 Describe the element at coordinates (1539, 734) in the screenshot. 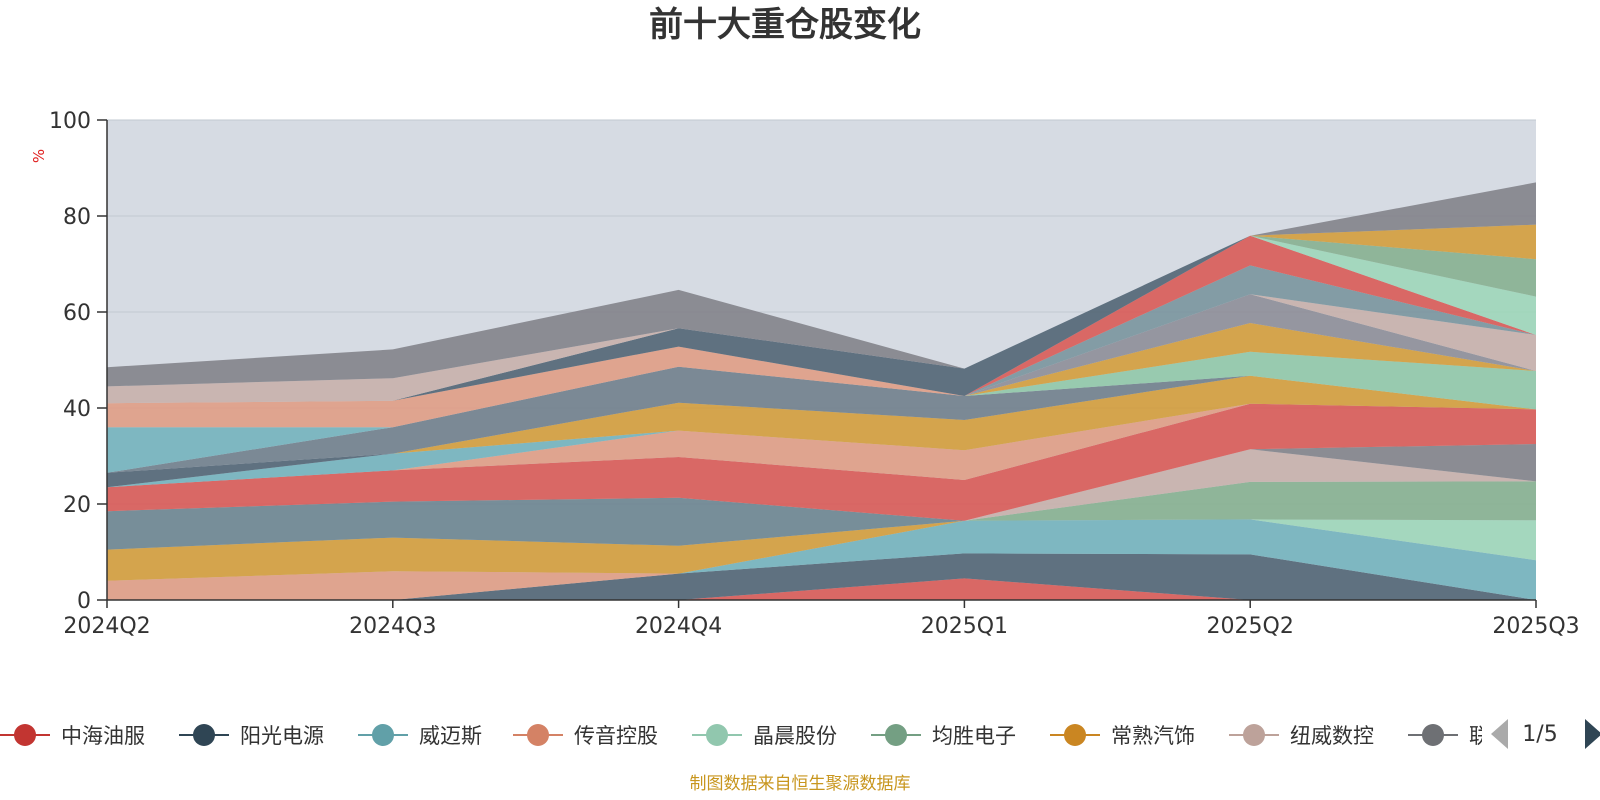

I see `legend-page-indicator: 1/5` at that location.